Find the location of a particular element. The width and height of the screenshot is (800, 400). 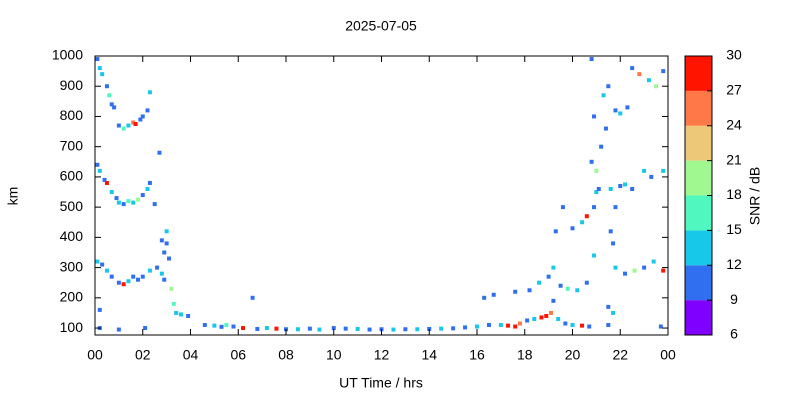

colorbar-tick-label: 21 is located at coordinates (734, 159).